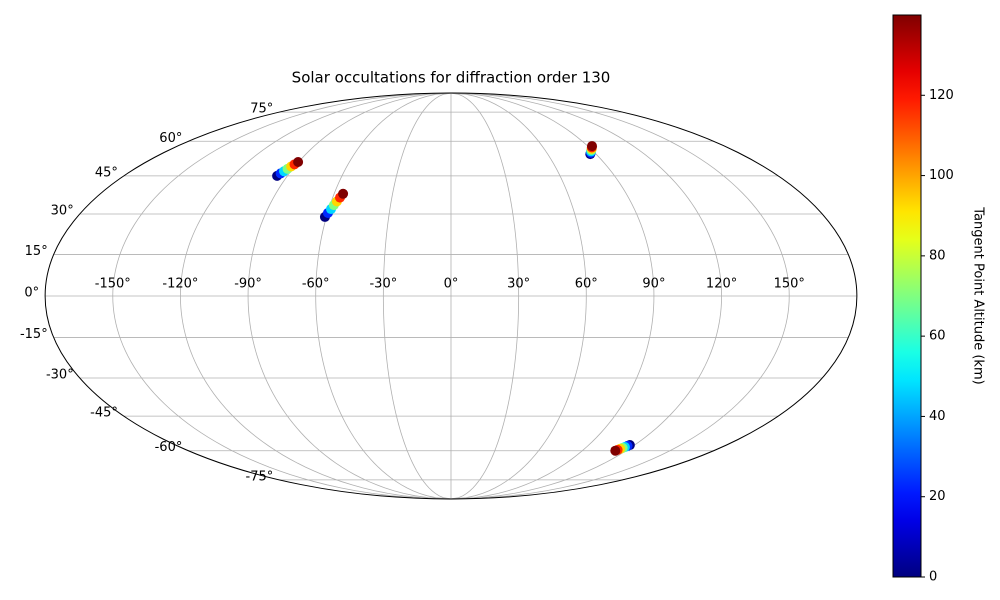  What do you see at coordinates (106, 172) in the screenshot?
I see `y-tick-label: 45°` at bounding box center [106, 172].